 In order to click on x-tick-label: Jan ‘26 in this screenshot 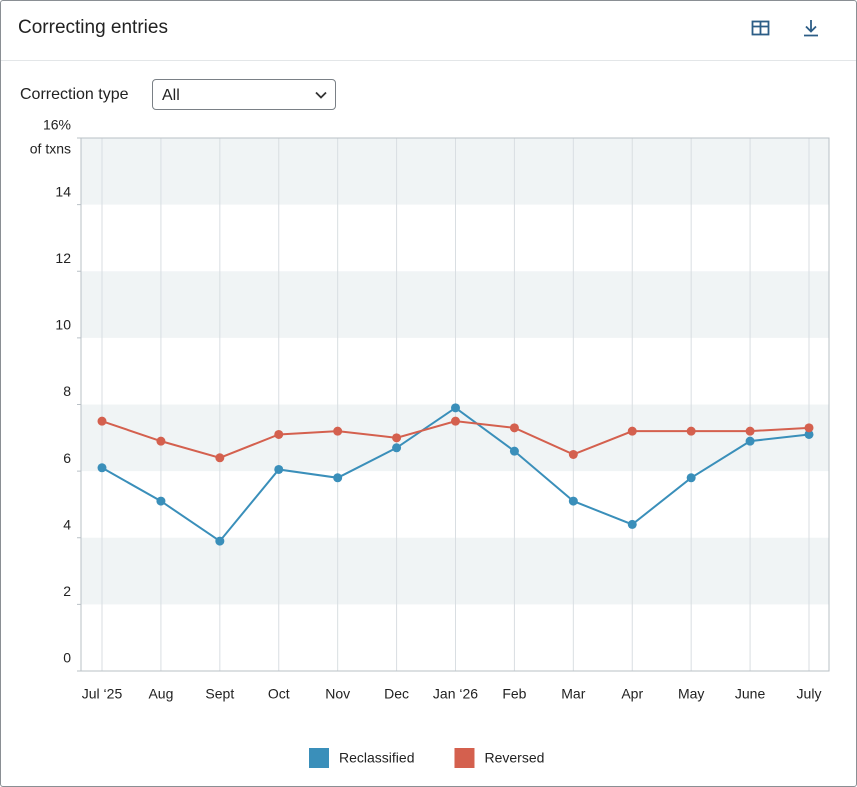, I will do `click(455, 694)`.